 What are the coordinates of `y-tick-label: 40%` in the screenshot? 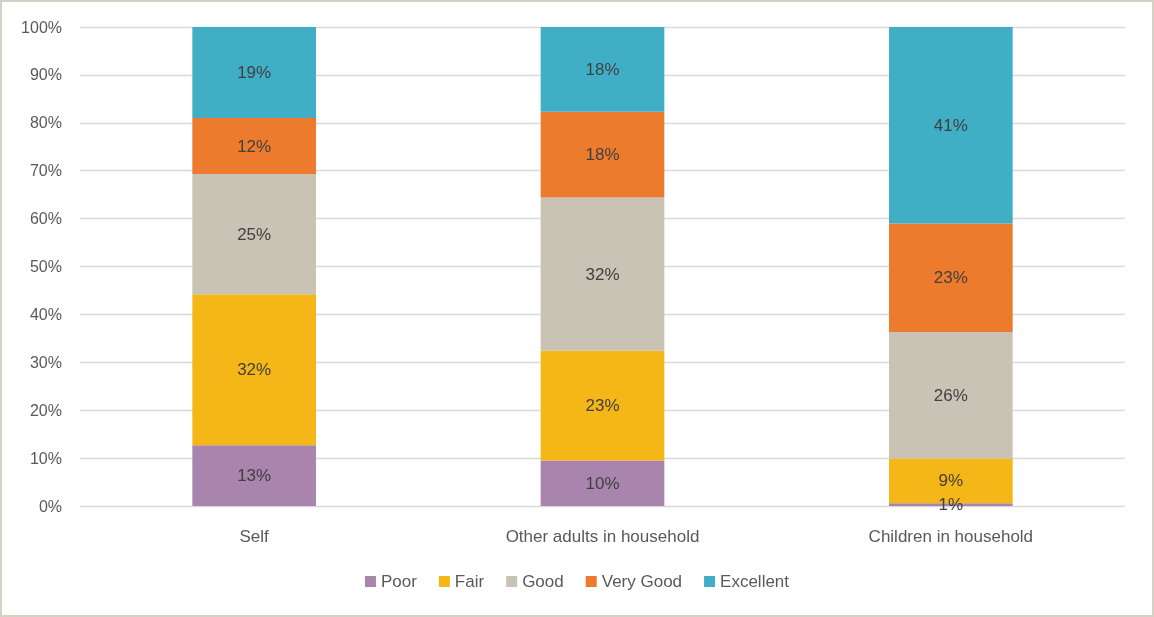 It's located at (45, 314).